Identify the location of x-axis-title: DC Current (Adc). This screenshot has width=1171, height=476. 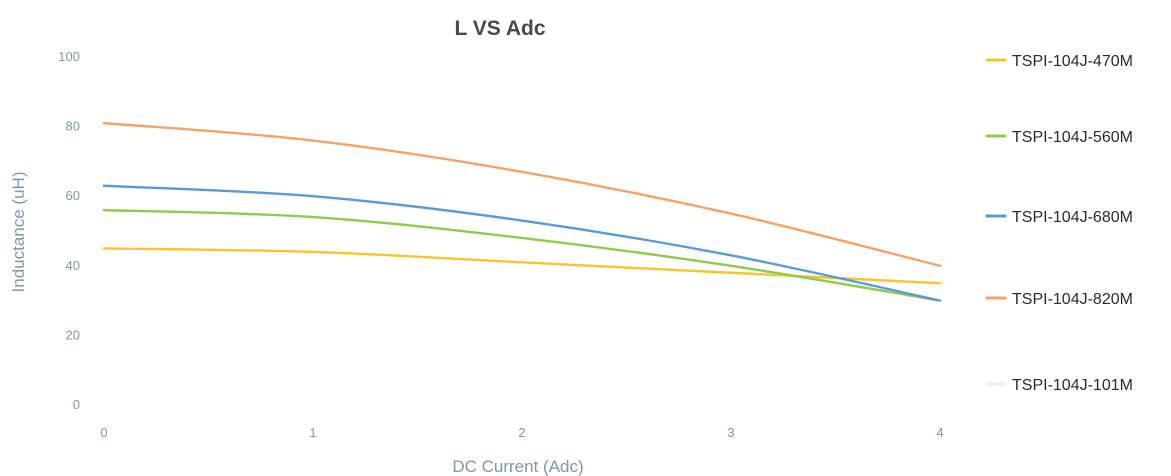
(517, 466).